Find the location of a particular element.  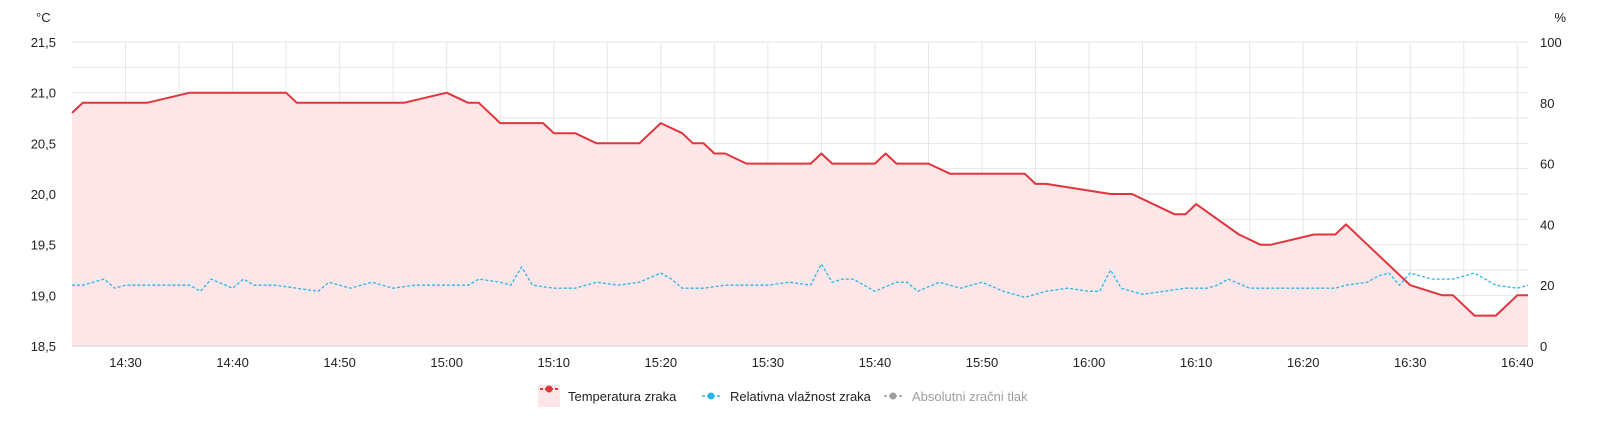

legend-item: Absolutni zračni tlak is located at coordinates (956, 396).